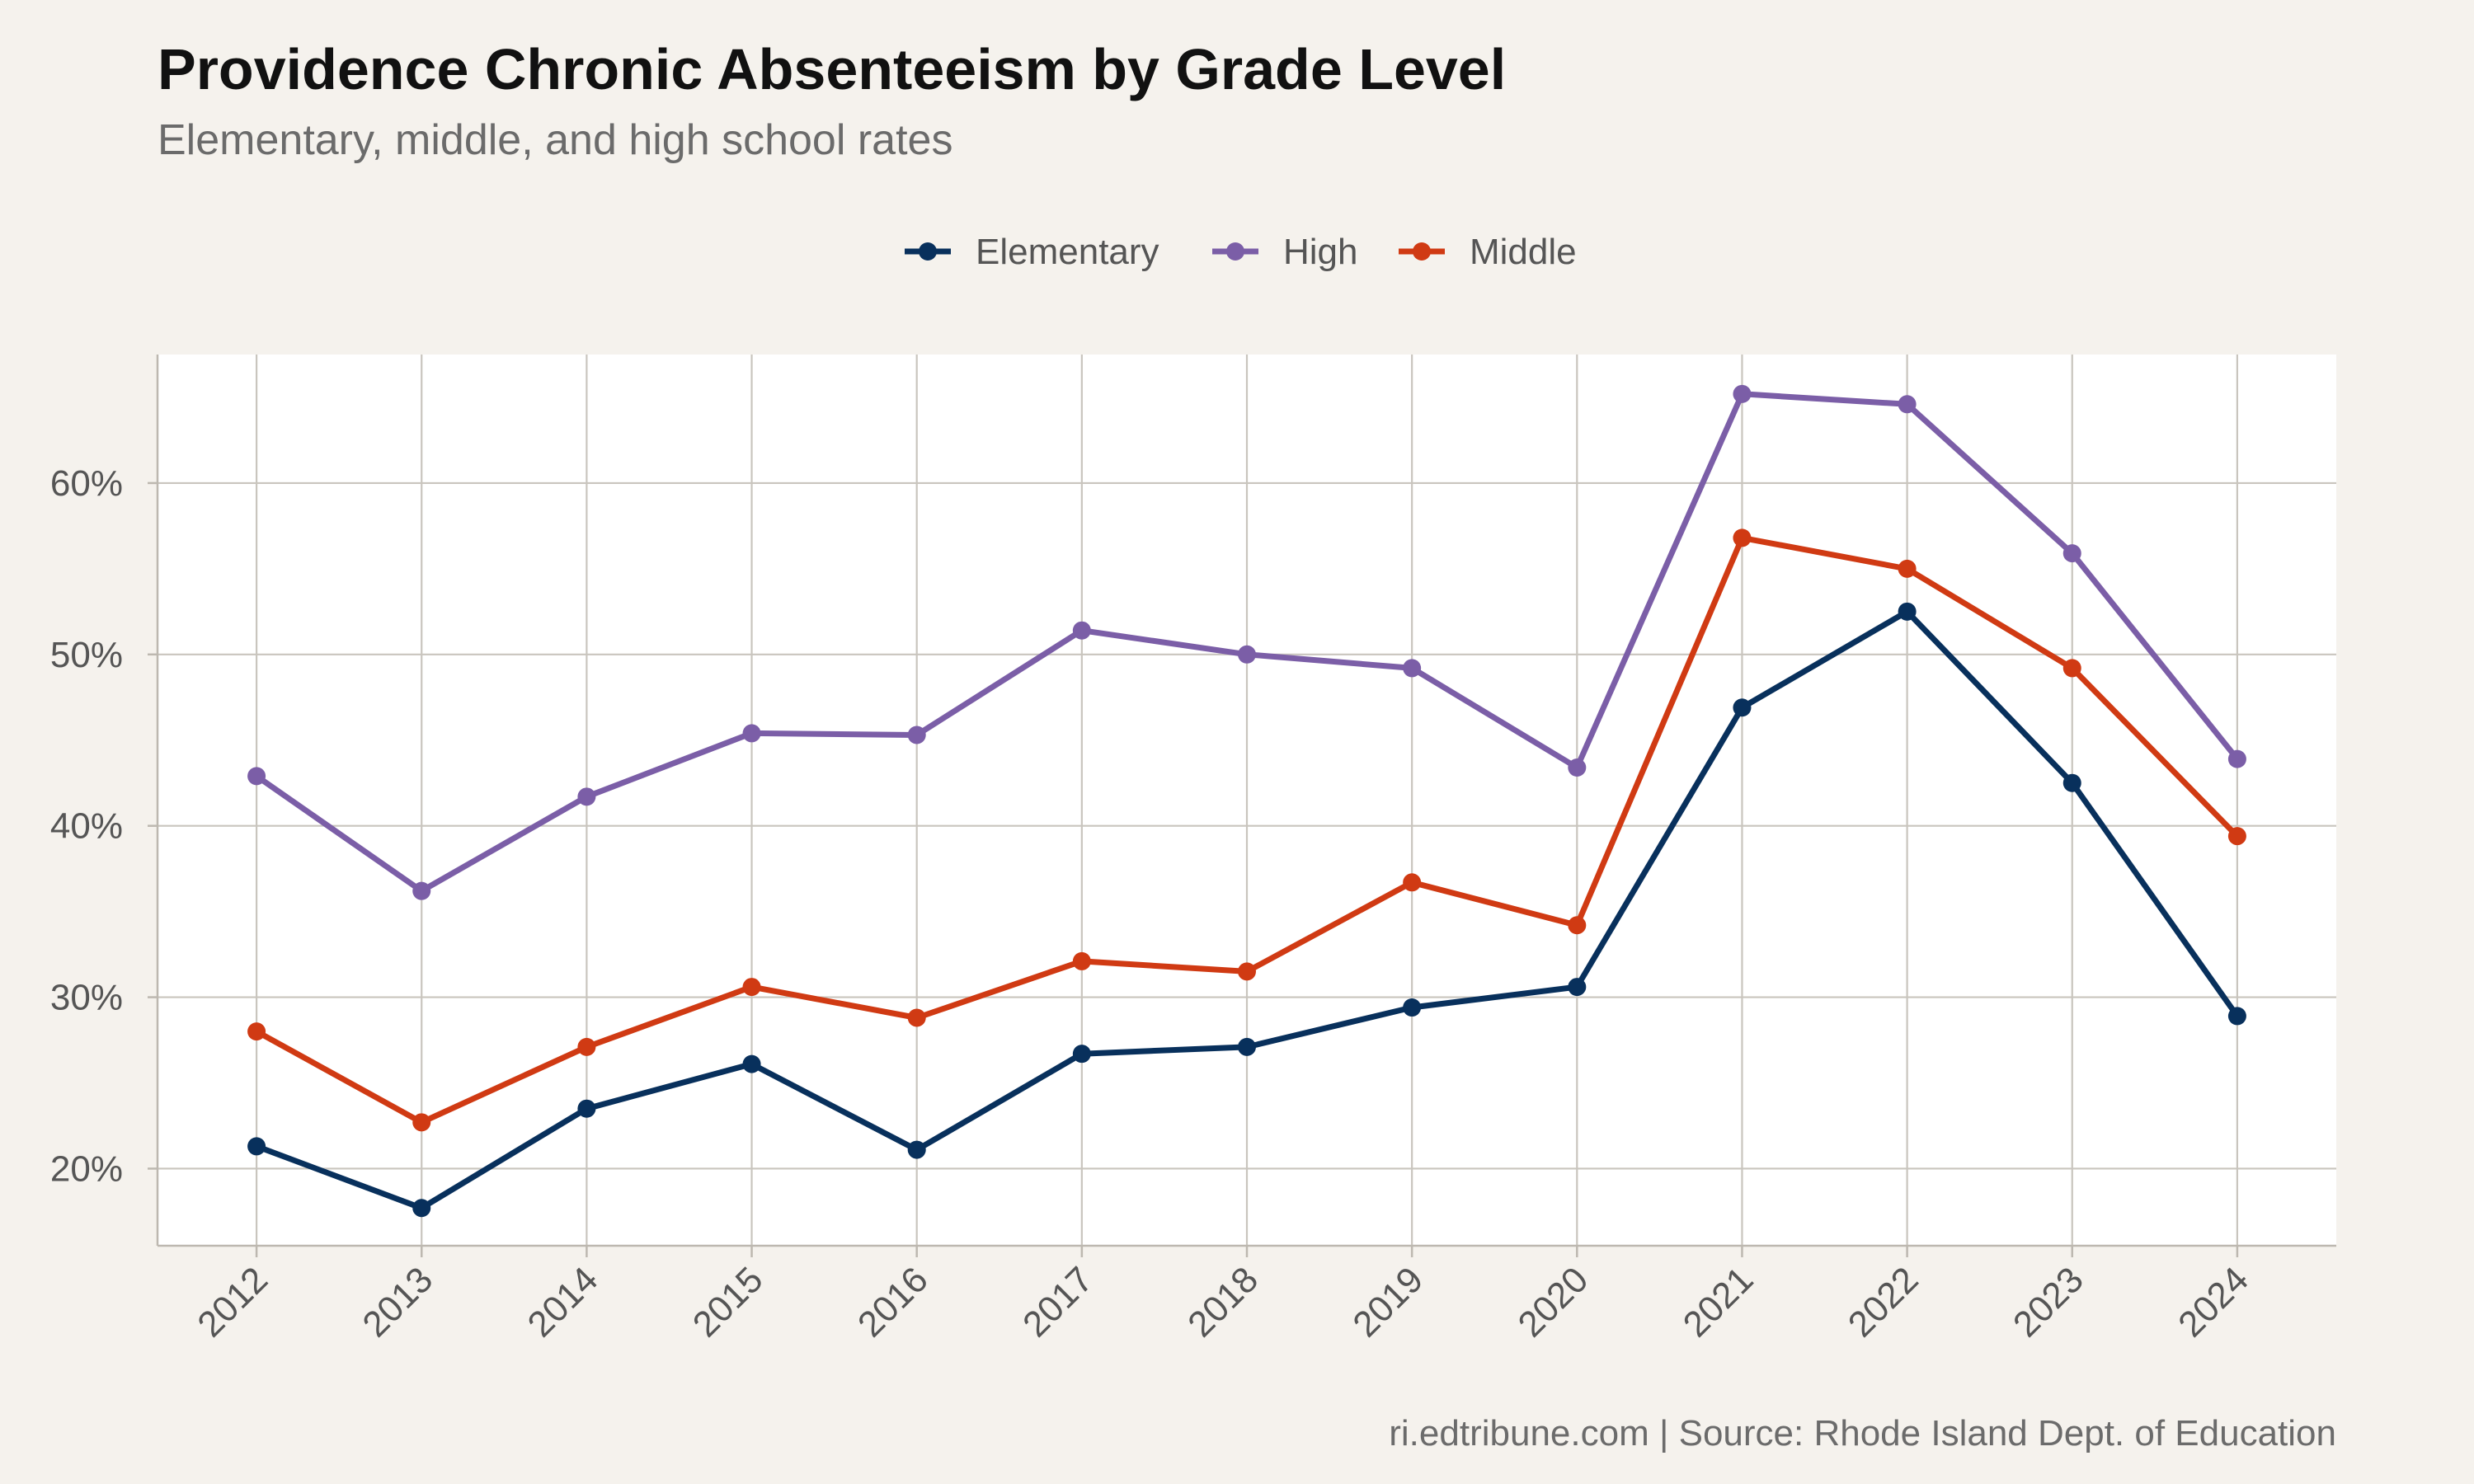 The width and height of the screenshot is (2474, 1484). I want to click on y-tick-label: 50%, so click(86, 655).